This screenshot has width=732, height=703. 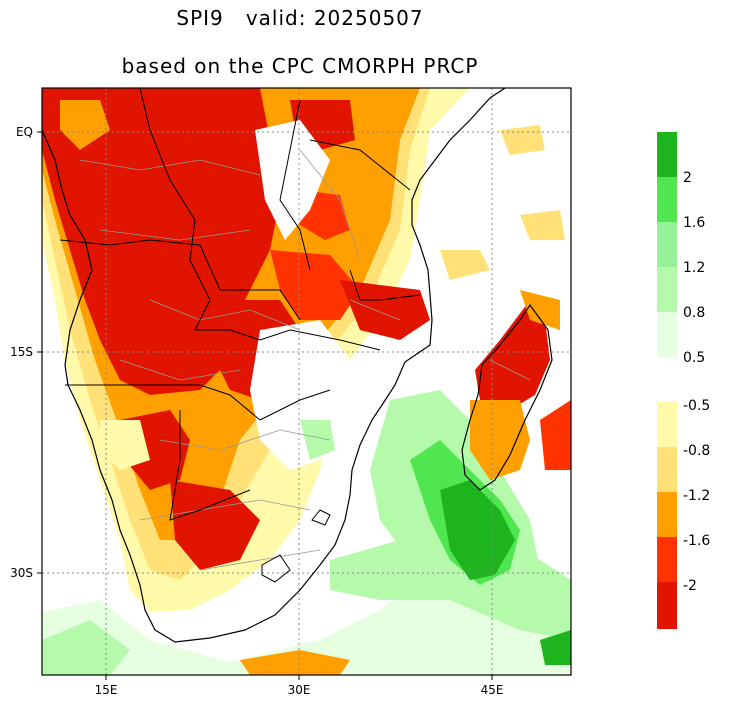 I want to click on colorbar-wet, so click(x=667, y=244).